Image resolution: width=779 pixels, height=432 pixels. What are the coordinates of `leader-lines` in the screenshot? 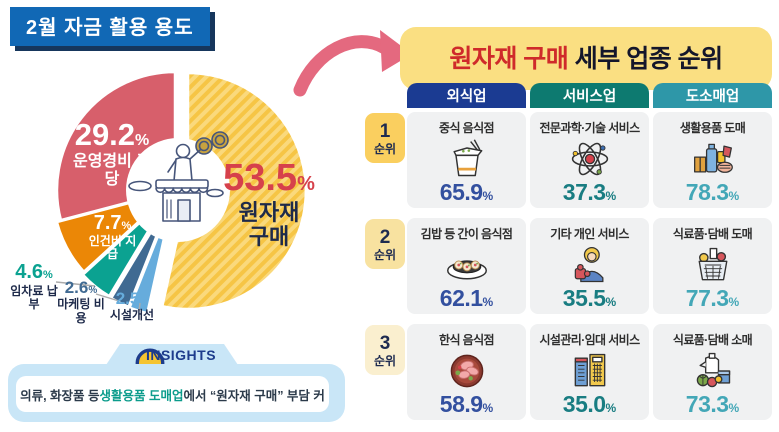 It's located at (98, 296).